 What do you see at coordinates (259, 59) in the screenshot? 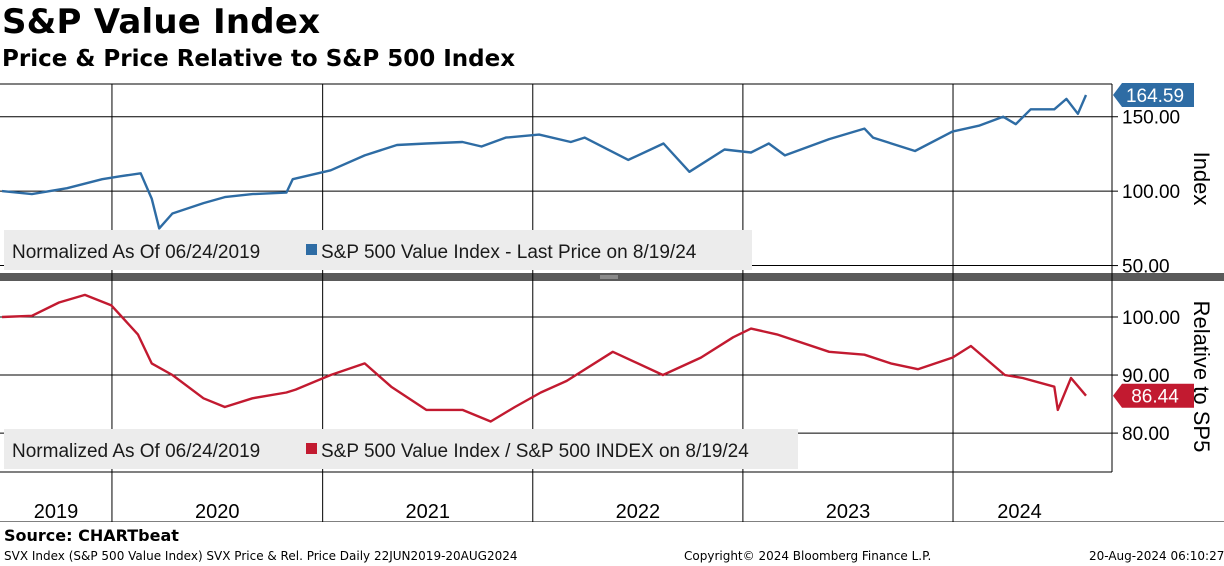
I see `chart-subtitle: Price & Price Relative to S&P 500 Index` at bounding box center [259, 59].